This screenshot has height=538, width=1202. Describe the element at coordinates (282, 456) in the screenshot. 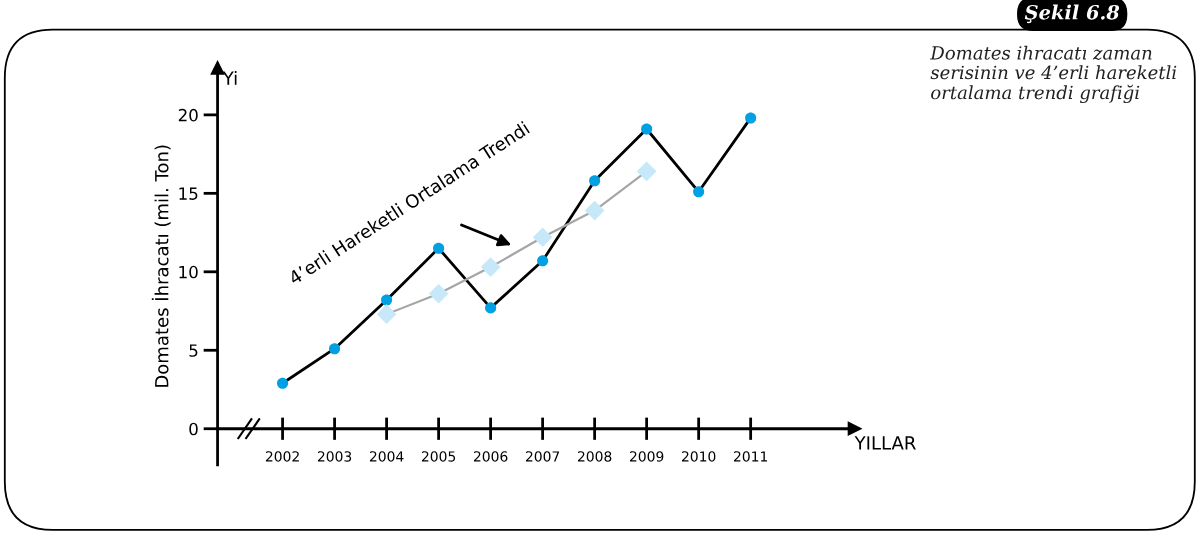

I see `x-tick-label: 2002` at that location.